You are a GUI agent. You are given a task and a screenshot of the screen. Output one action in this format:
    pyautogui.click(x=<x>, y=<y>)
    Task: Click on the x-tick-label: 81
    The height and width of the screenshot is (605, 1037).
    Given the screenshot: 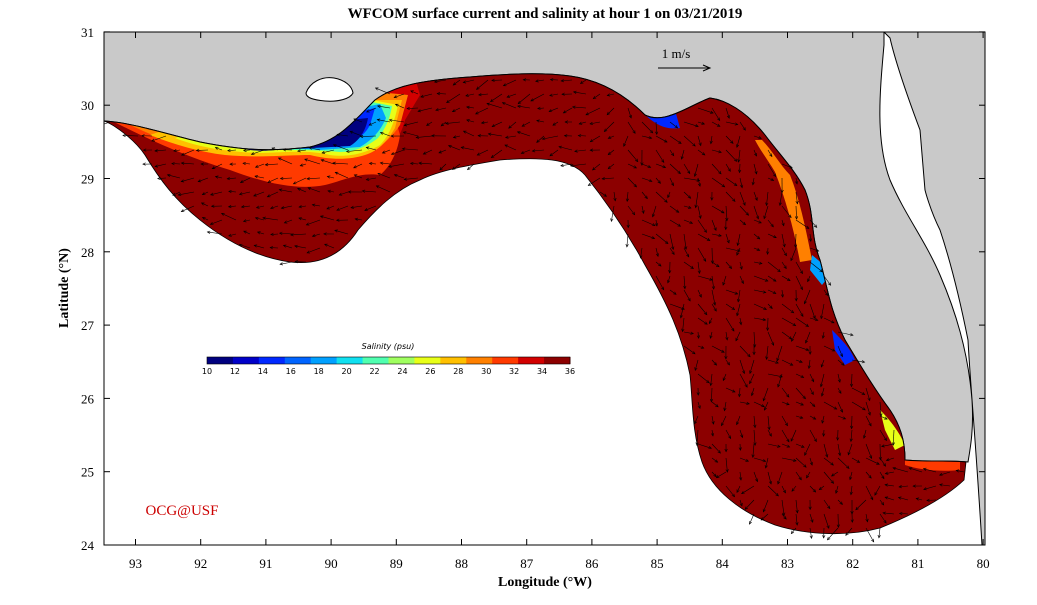 What is the action you would take?
    pyautogui.click(x=917, y=563)
    